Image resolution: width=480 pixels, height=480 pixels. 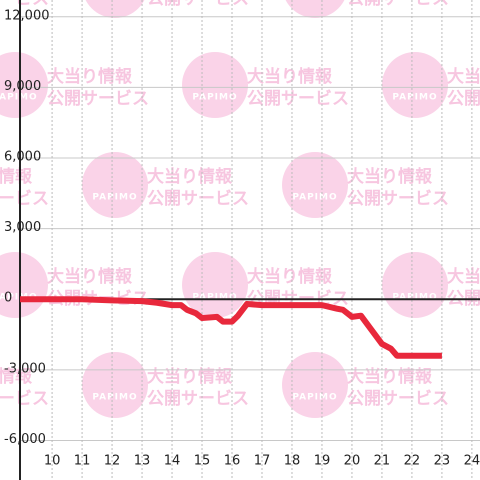 What do you see at coordinates (82, 461) in the screenshot?
I see `x-tick-label: 11` at bounding box center [82, 461].